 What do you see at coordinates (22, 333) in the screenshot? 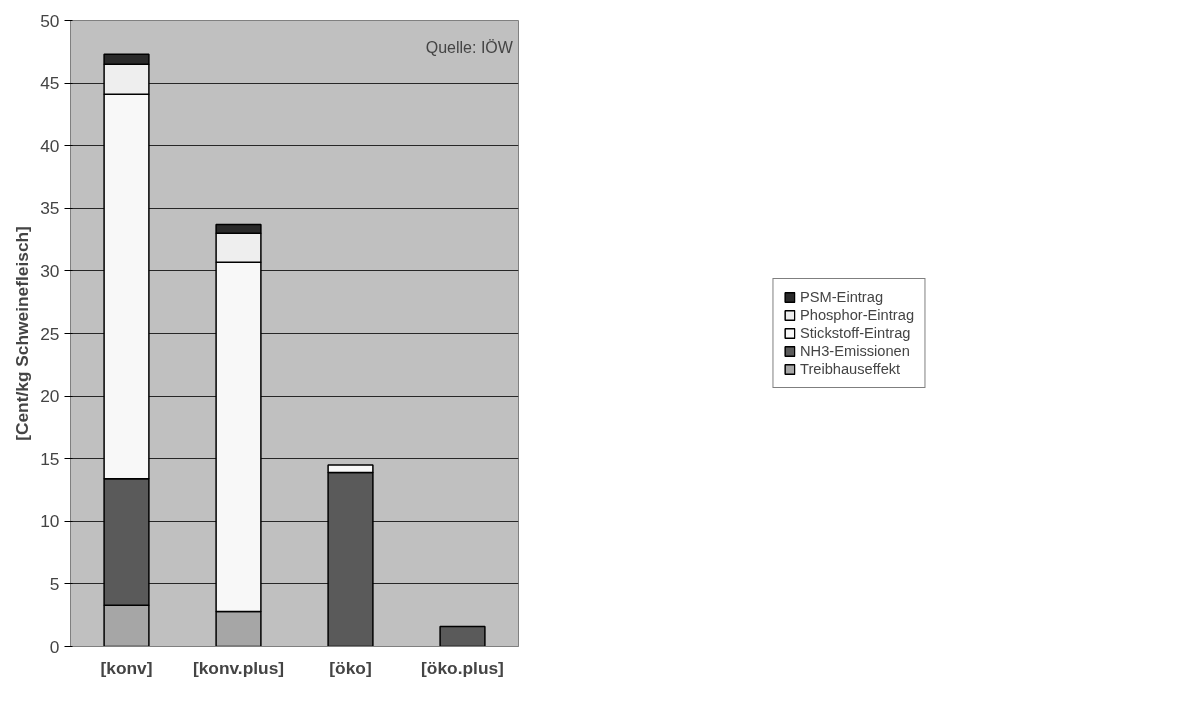
I see `y-axis-title: [Cent/kg Schweinefleisch]` at bounding box center [22, 333].